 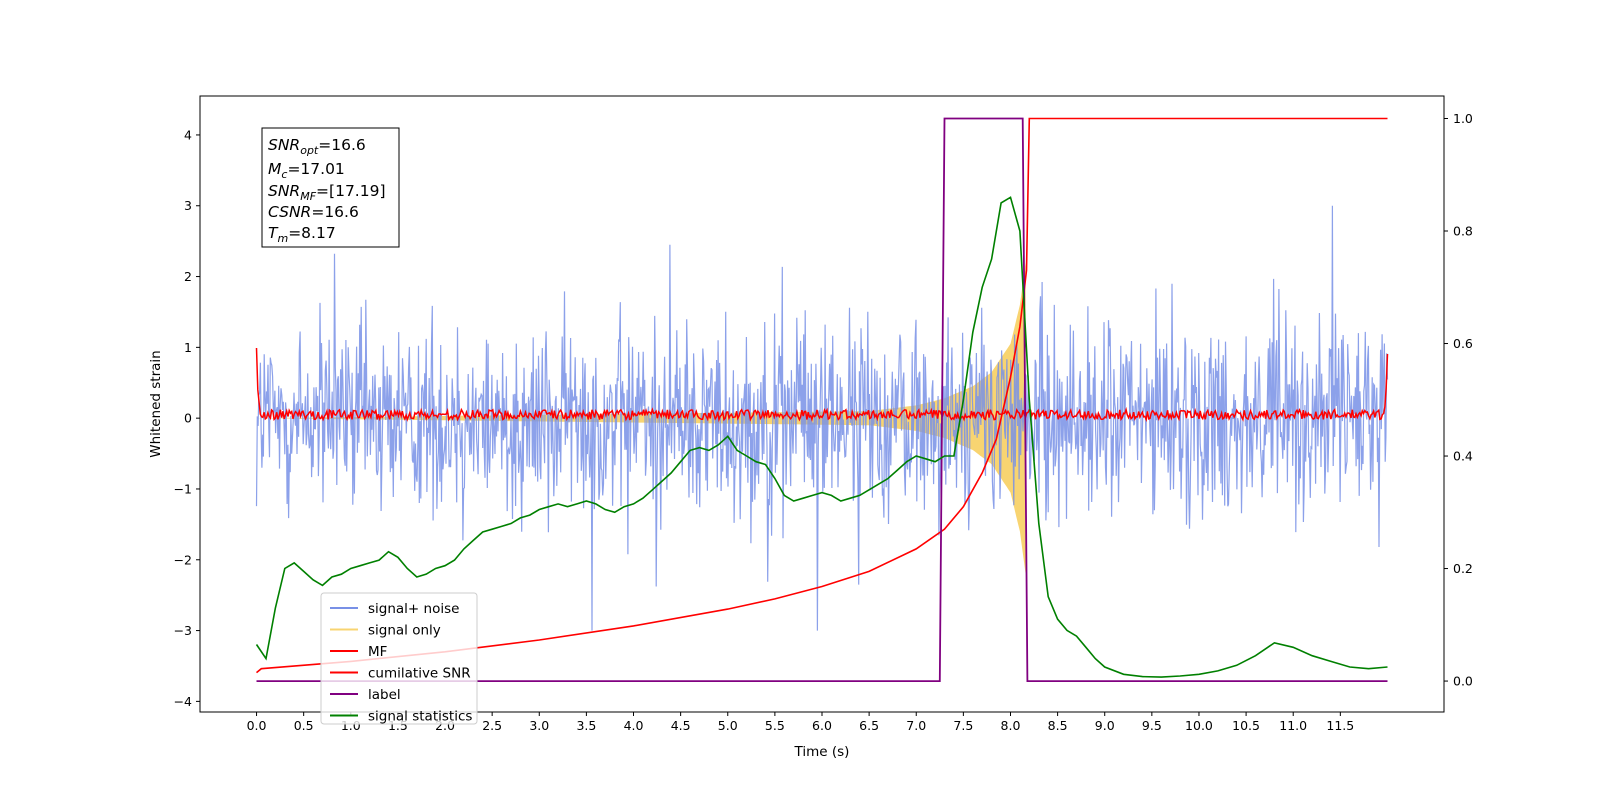 What do you see at coordinates (274, 169) in the screenshot?
I see `annotation-symbol: M` at bounding box center [274, 169].